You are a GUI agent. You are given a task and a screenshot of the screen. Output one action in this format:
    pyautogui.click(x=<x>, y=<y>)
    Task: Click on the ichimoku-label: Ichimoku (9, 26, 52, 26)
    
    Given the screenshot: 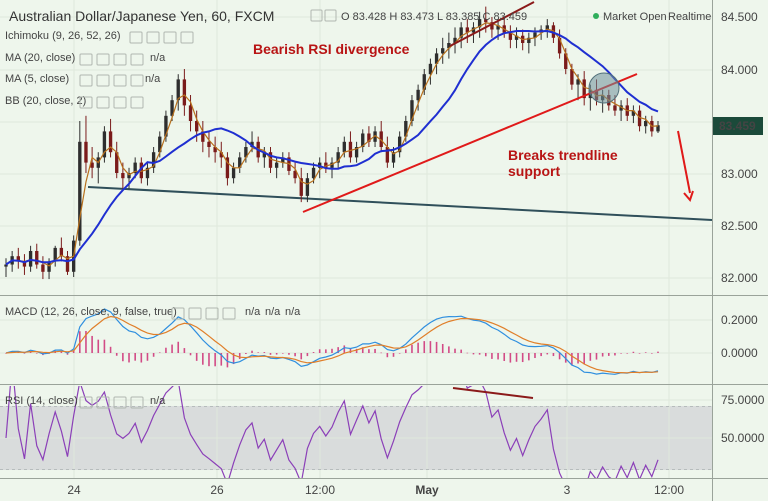 What is the action you would take?
    pyautogui.click(x=63, y=36)
    